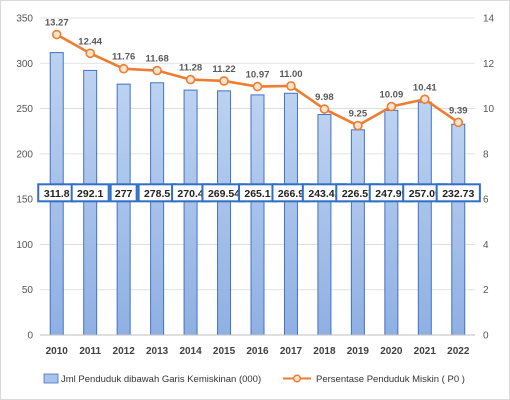 The width and height of the screenshot is (510, 400). Describe the element at coordinates (324, 97) in the screenshot. I see `line-data-label: 9.98` at that location.